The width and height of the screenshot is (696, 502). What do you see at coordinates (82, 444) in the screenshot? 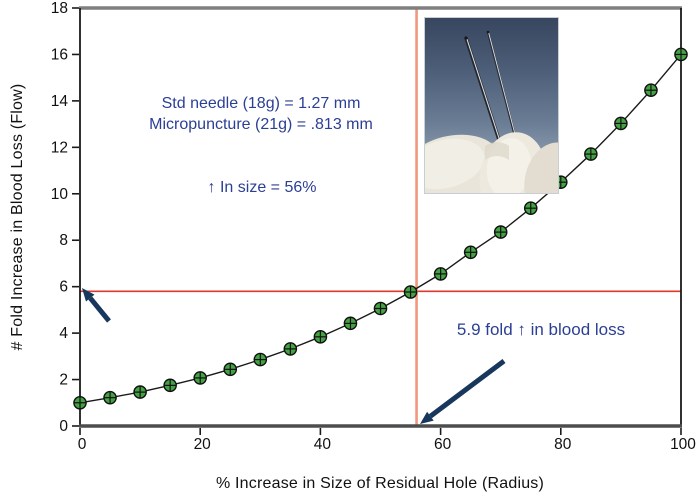
I see `x-tick-label: 0` at bounding box center [82, 444].